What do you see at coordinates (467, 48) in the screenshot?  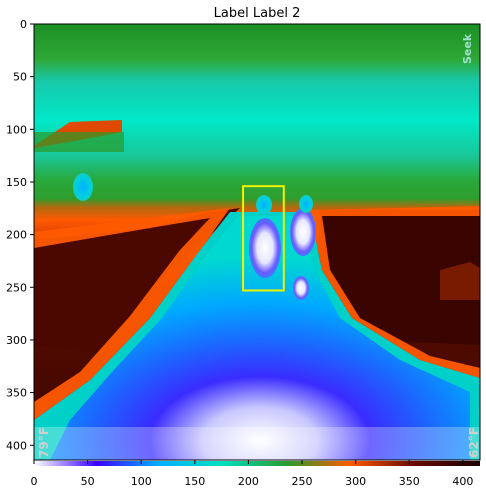 I see `brand-watermark: Seek` at bounding box center [467, 48].